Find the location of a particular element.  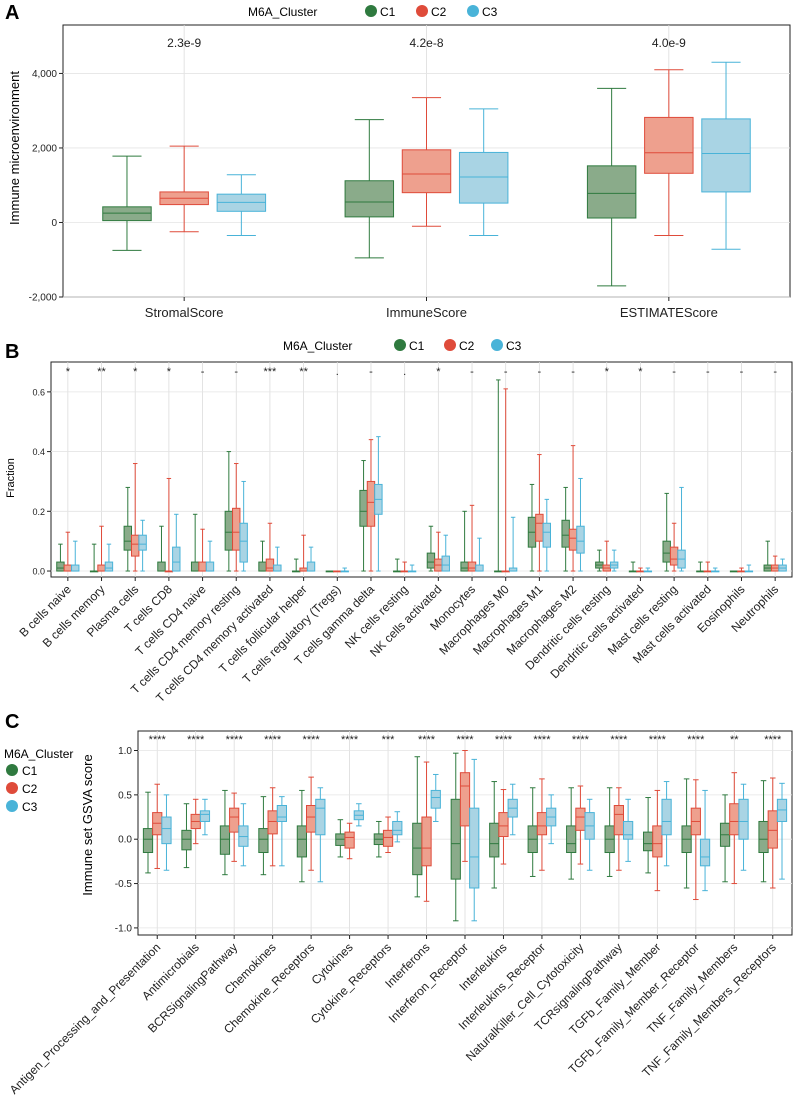

x-tick-label: ImmuneScore is located at coordinates (426, 312).